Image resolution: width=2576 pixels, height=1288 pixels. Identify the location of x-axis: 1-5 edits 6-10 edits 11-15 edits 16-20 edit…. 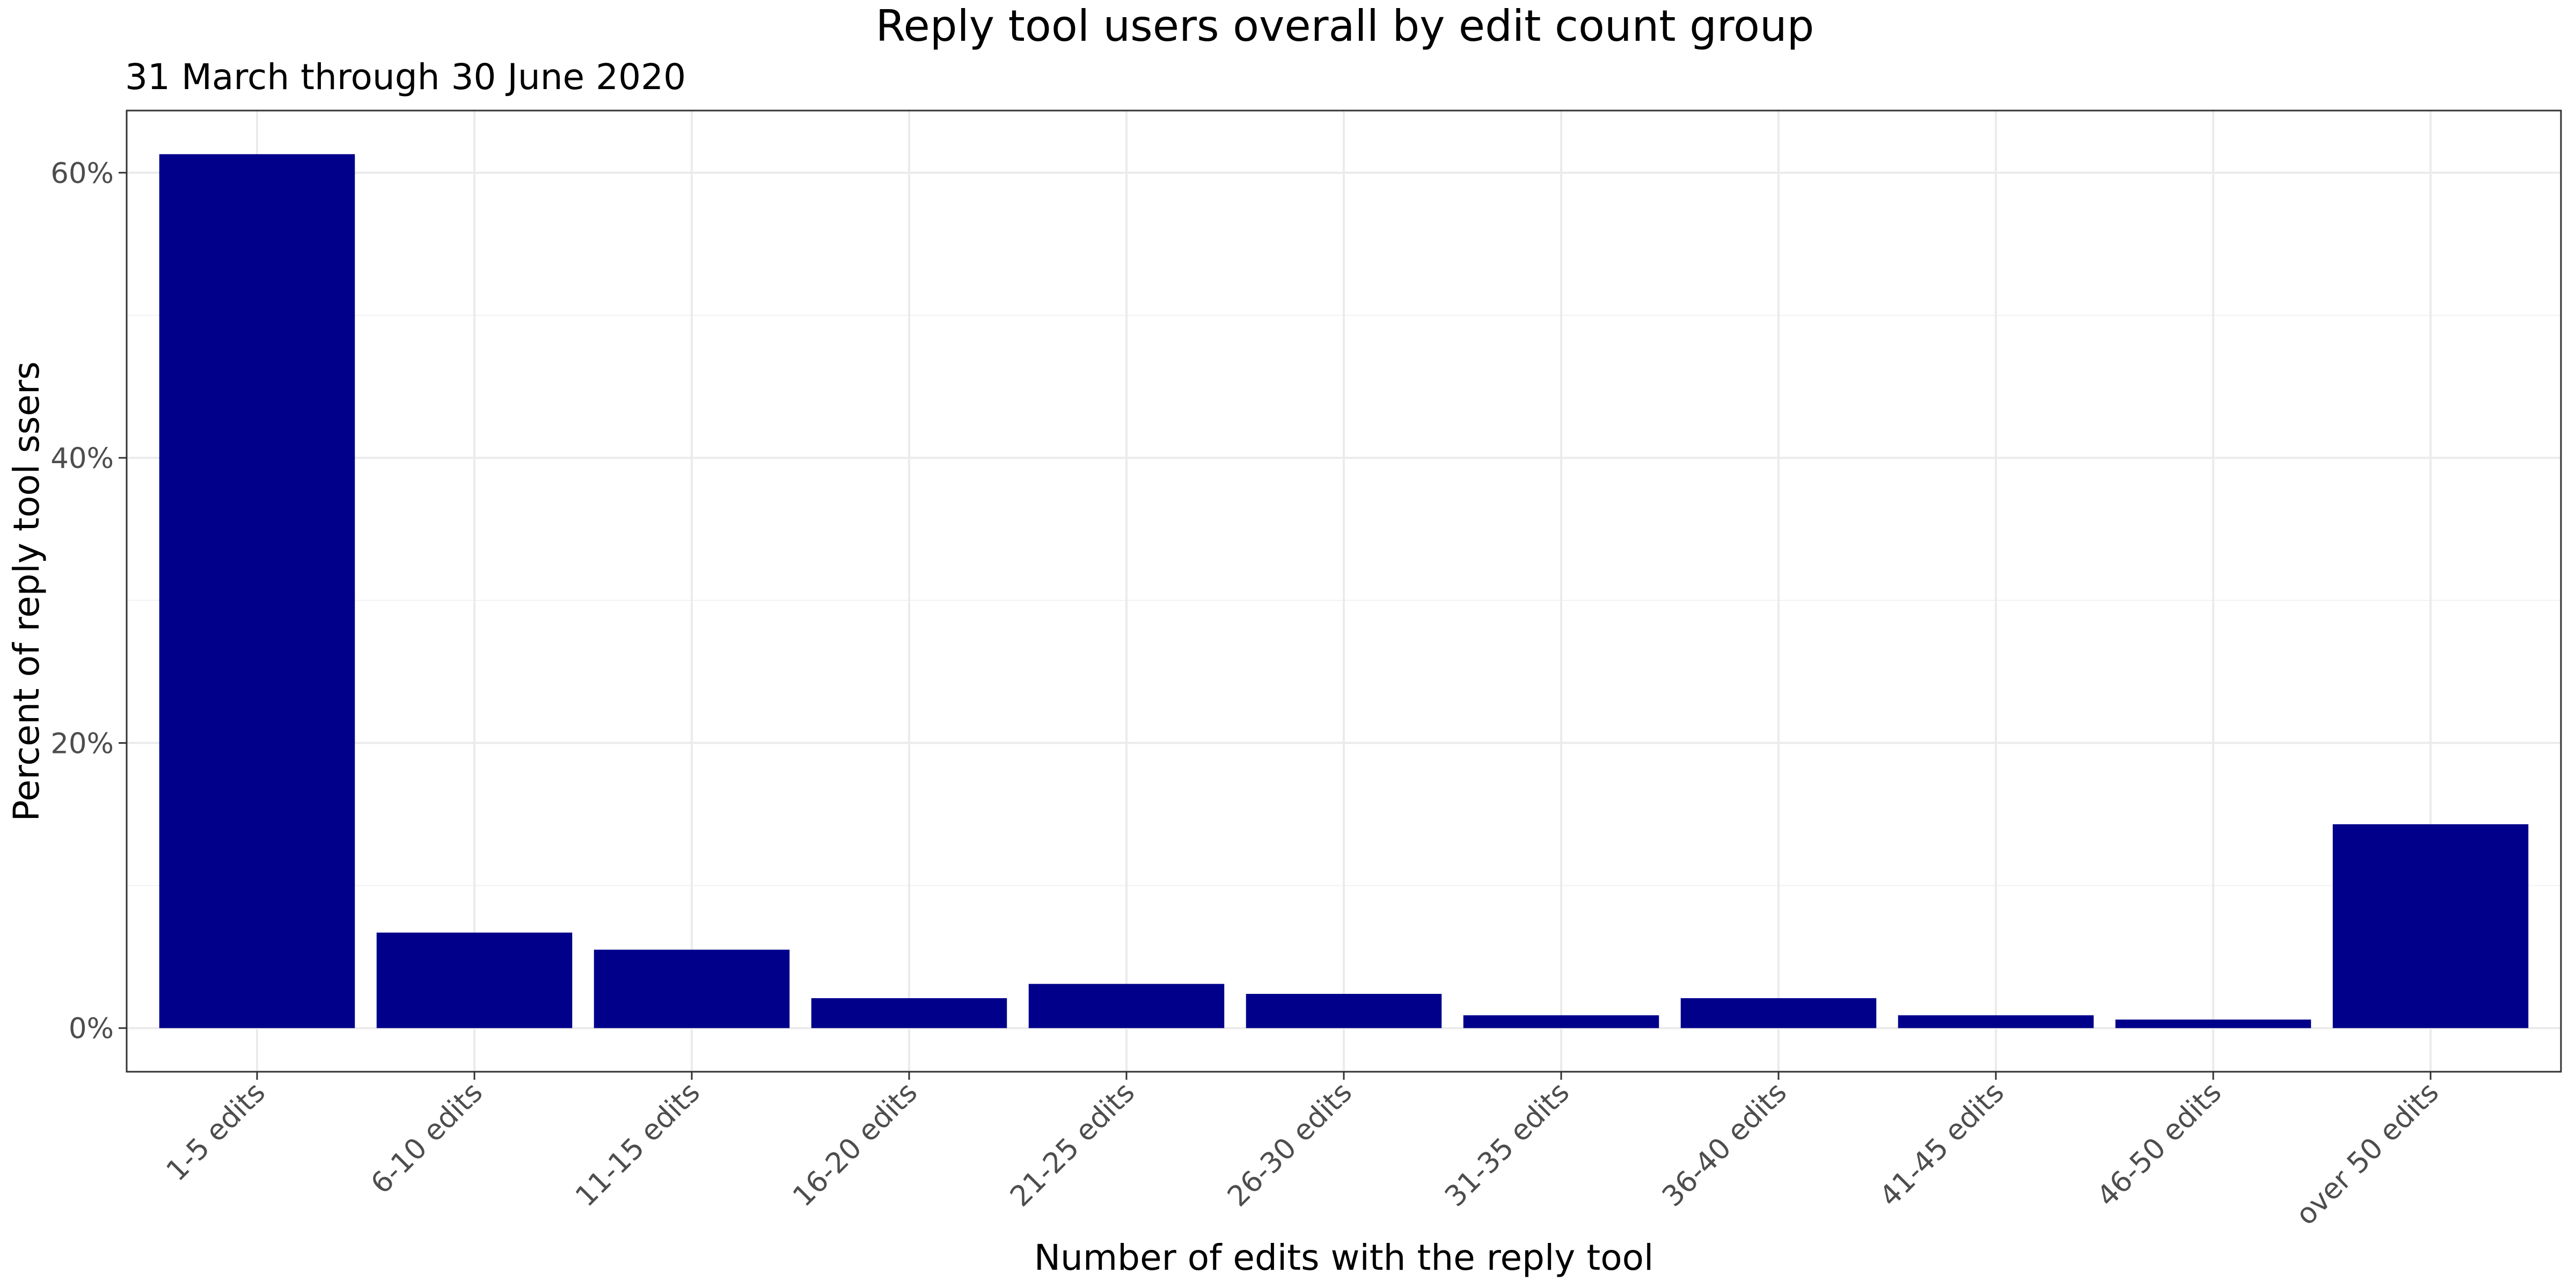
(1302, 1152).